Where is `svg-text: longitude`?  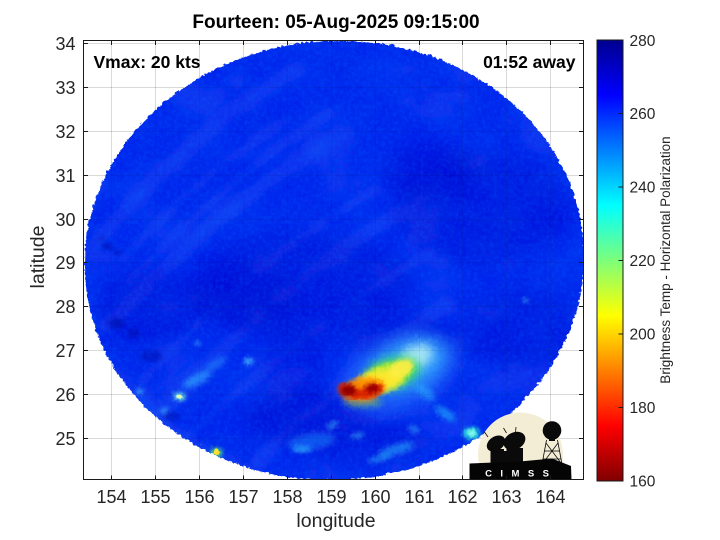 svg-text: longitude is located at coordinates (335, 521).